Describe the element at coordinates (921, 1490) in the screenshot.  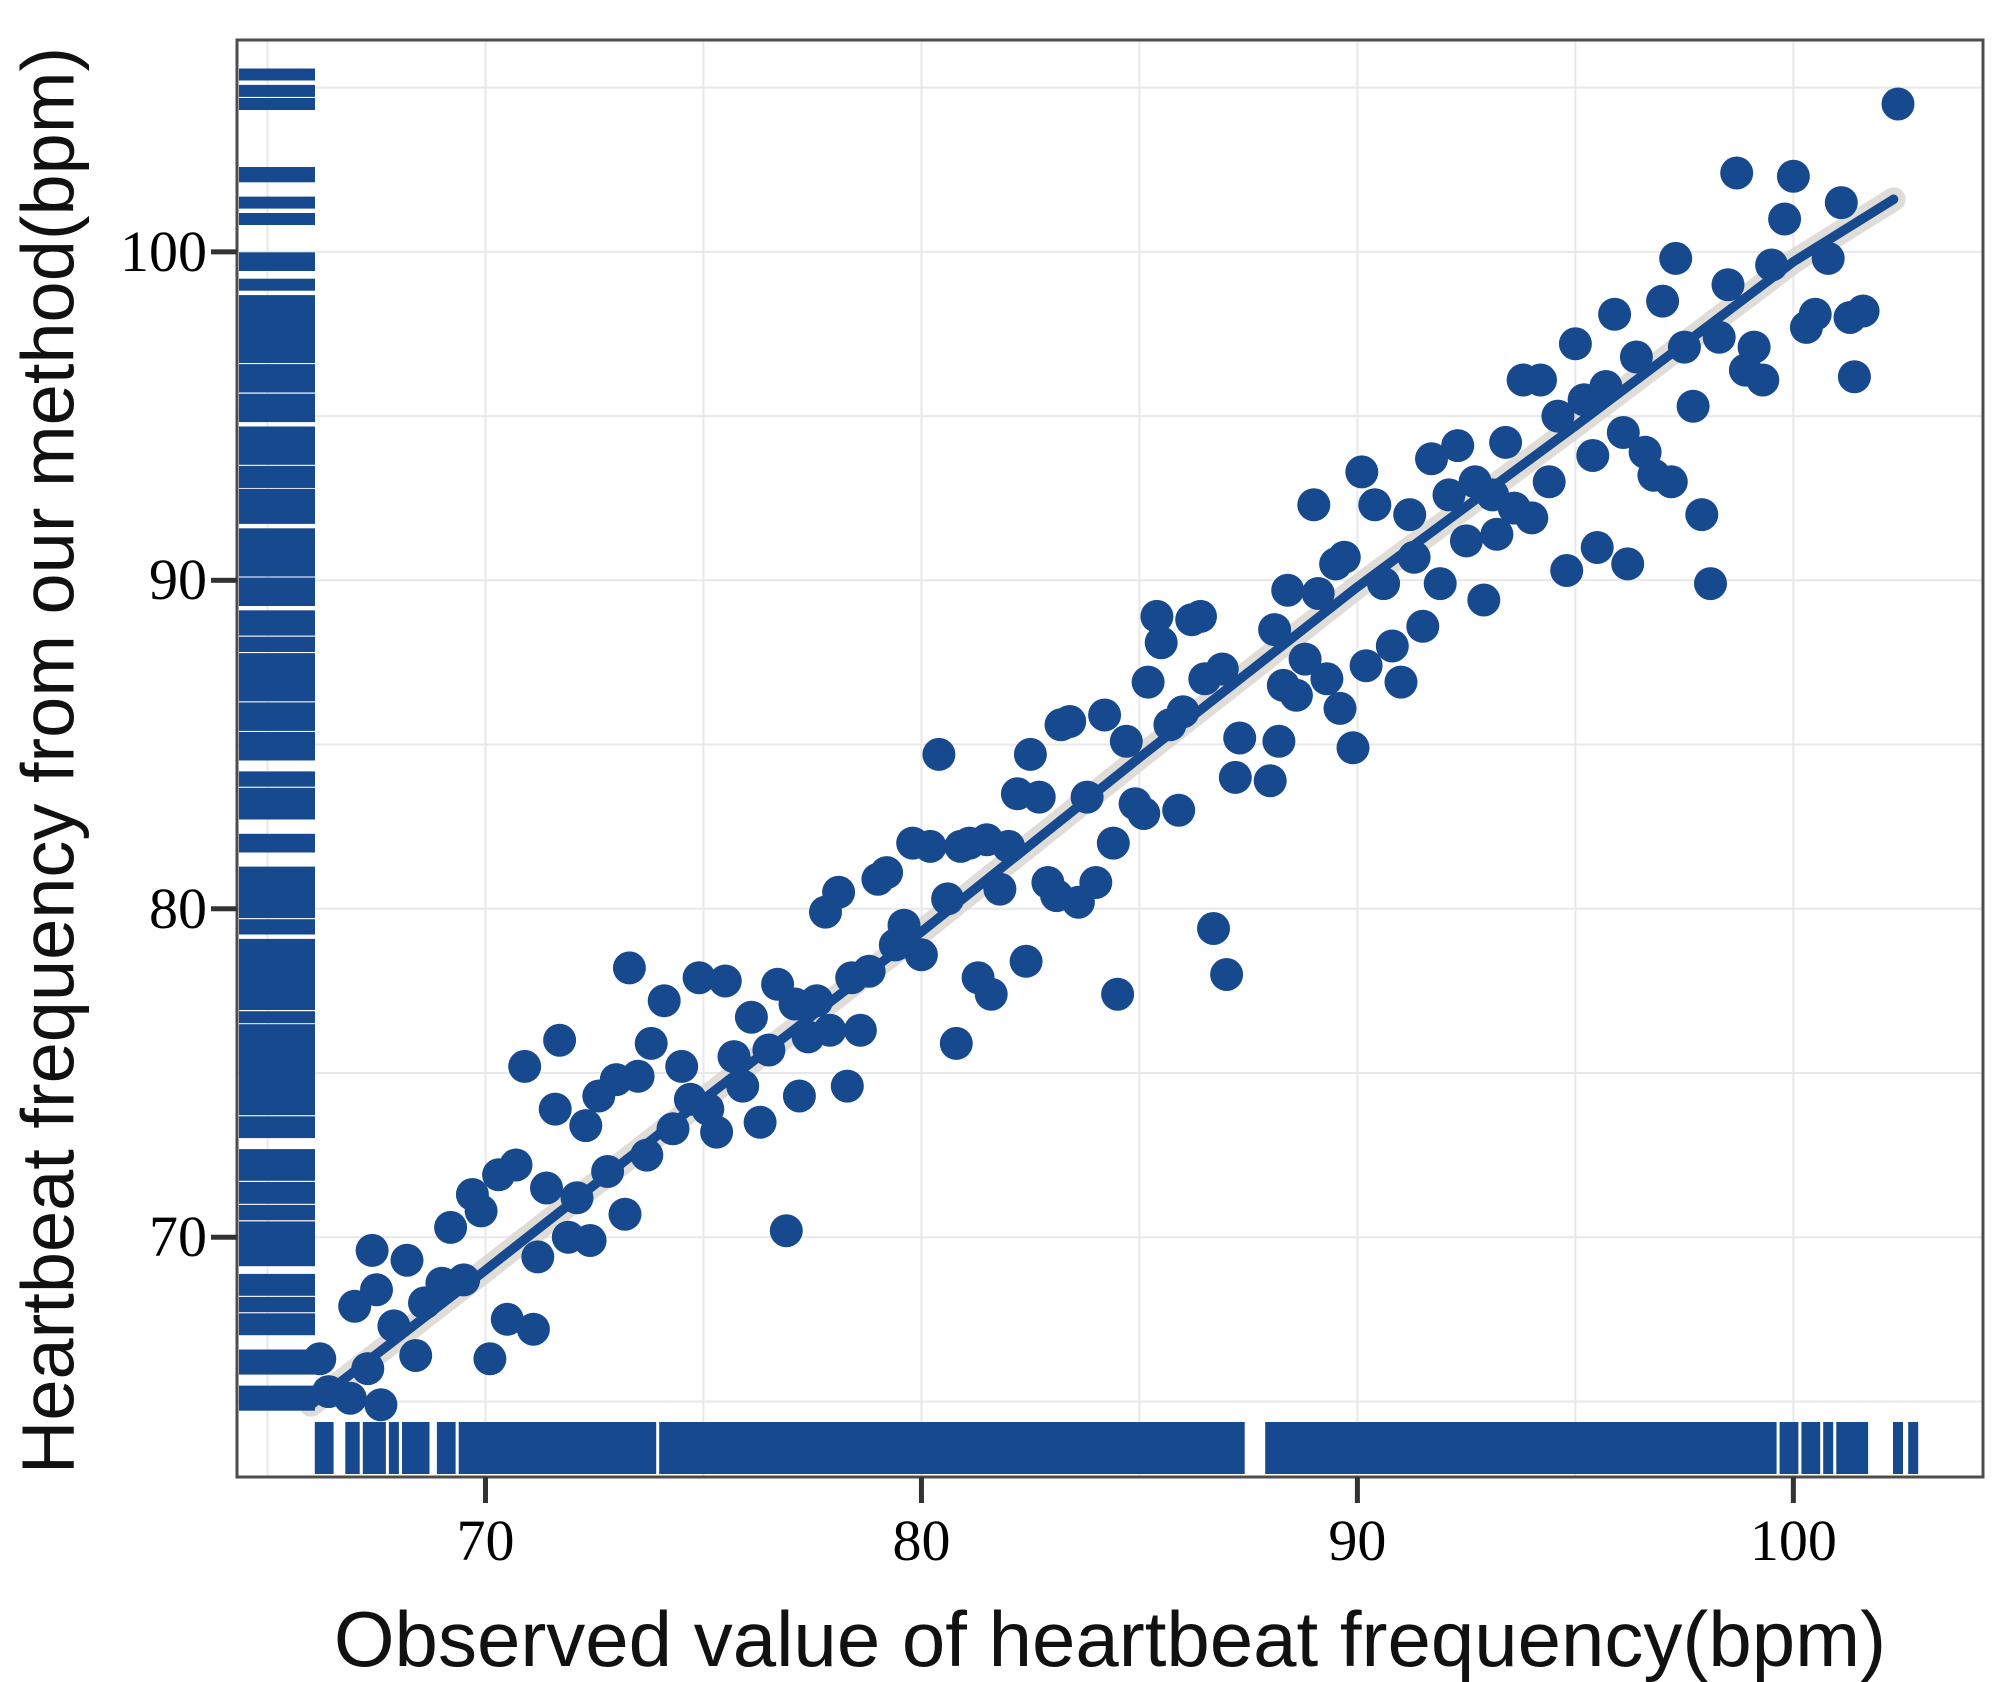
I see `x-axis-tick` at that location.